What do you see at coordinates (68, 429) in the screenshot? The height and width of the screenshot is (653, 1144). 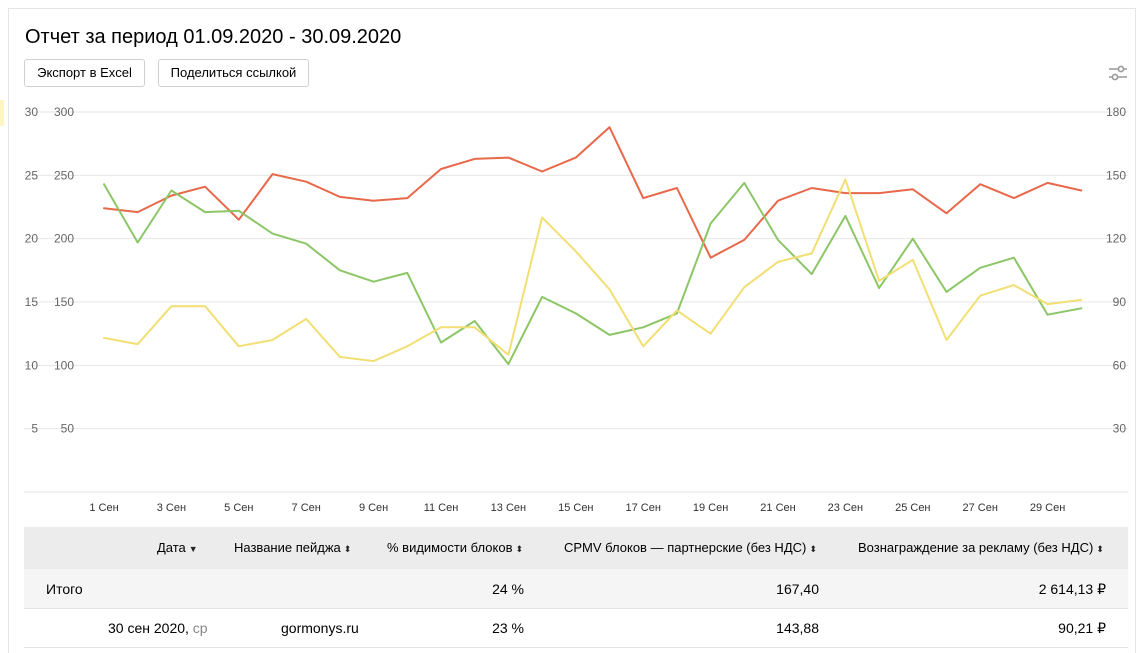 I see `y-tick-label-left-inner: 50` at bounding box center [68, 429].